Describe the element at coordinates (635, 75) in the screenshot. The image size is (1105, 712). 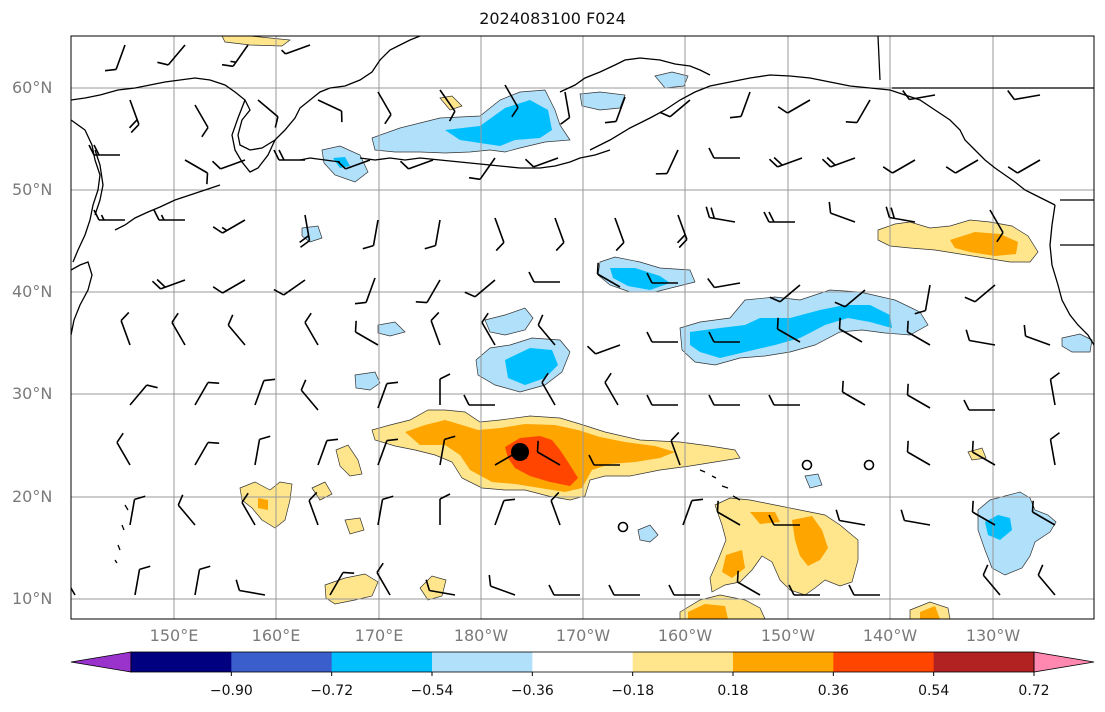
I see `alaska-west` at that location.